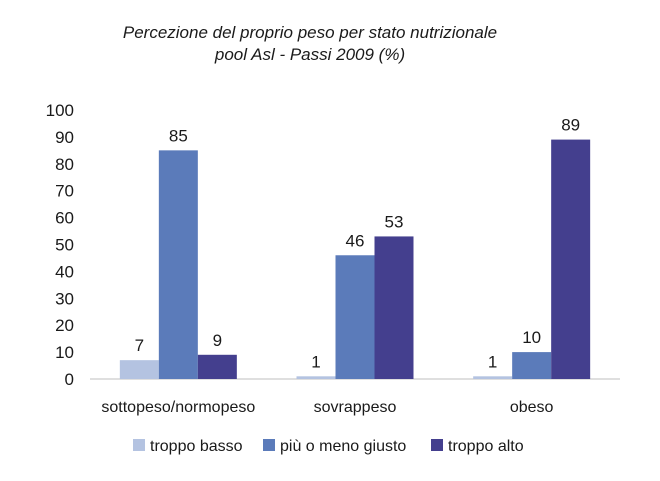  What do you see at coordinates (60, 110) in the screenshot?
I see `y-tick-label: 100` at bounding box center [60, 110].